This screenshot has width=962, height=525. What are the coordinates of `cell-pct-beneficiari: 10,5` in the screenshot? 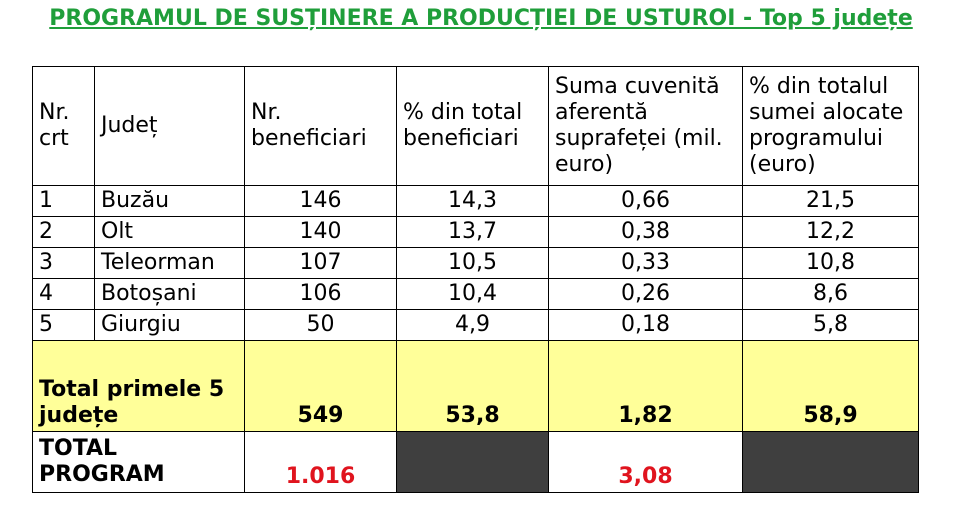 It's located at (472, 263).